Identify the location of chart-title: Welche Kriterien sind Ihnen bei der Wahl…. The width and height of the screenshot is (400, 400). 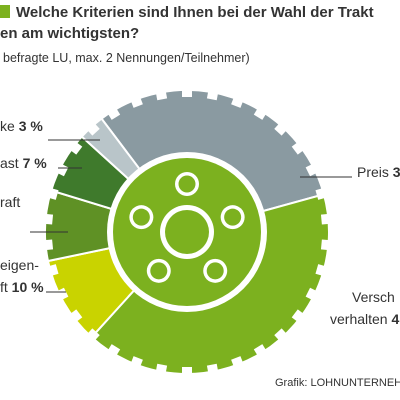
(195, 12).